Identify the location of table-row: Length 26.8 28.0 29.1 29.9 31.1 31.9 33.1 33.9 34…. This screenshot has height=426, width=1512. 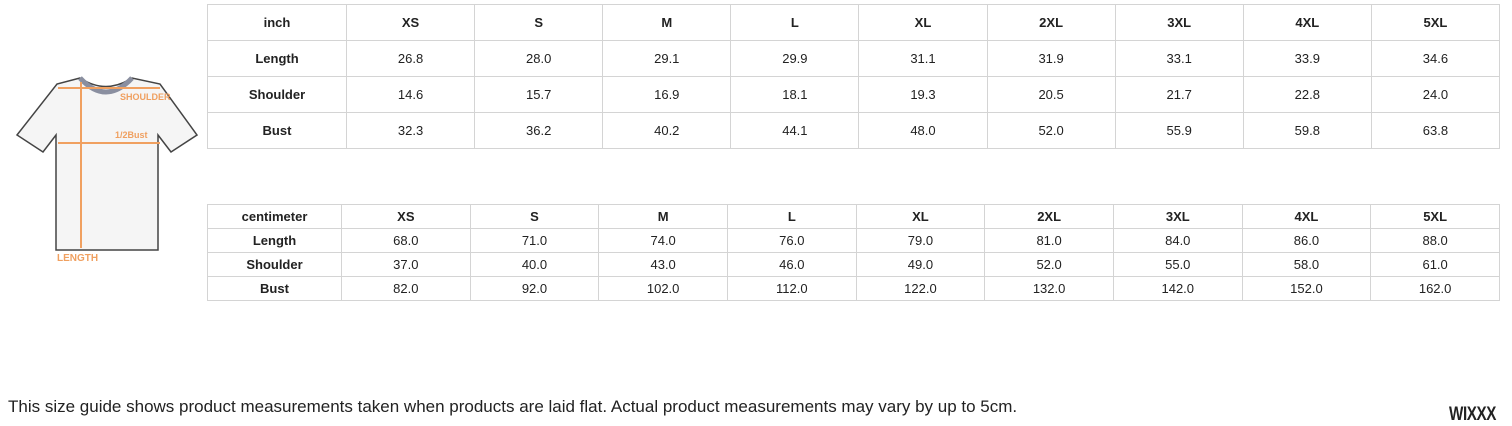
(854, 58).